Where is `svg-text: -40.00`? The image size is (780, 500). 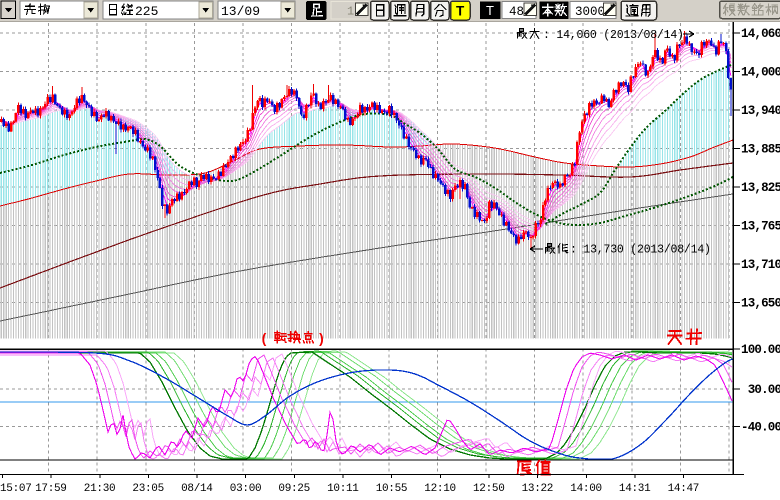 svg-text: -40.00 is located at coordinates (760, 428).